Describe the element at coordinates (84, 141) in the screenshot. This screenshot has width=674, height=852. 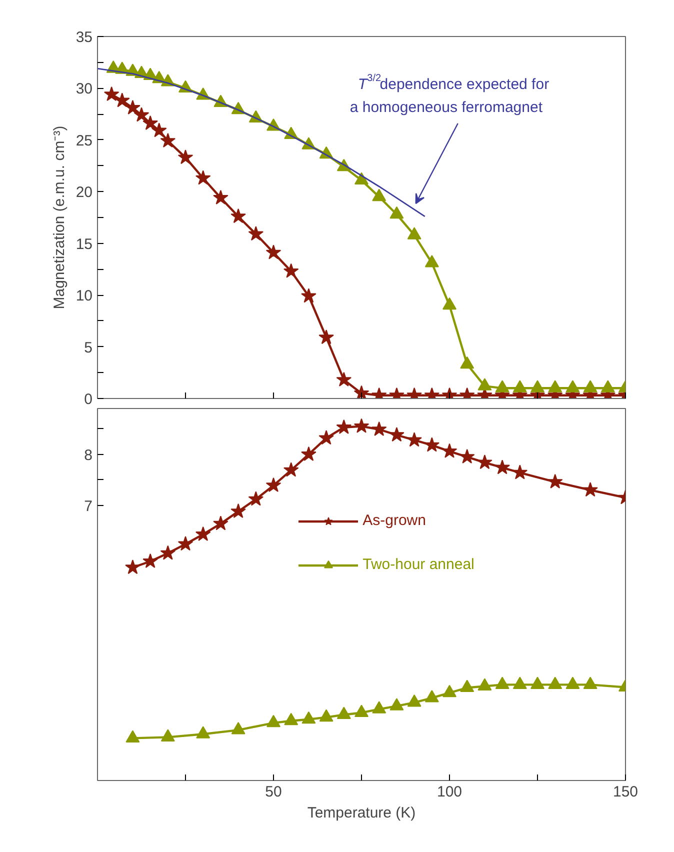
I see `y-tick-label: 25` at that location.